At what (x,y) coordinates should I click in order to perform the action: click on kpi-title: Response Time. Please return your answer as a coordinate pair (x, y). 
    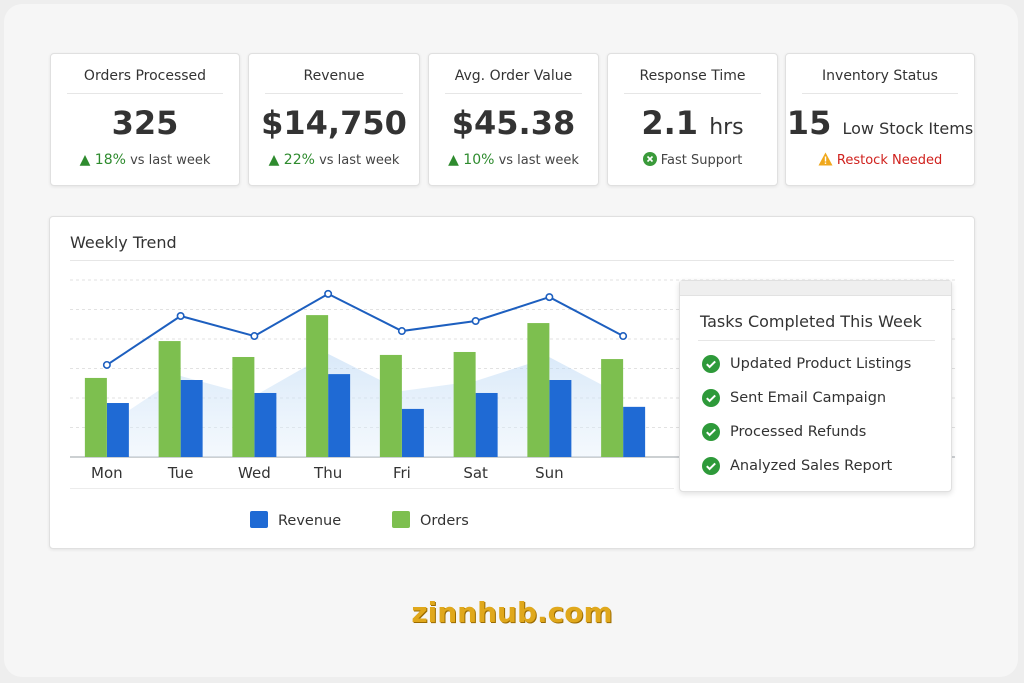
    Looking at the image, I should click on (692, 76).